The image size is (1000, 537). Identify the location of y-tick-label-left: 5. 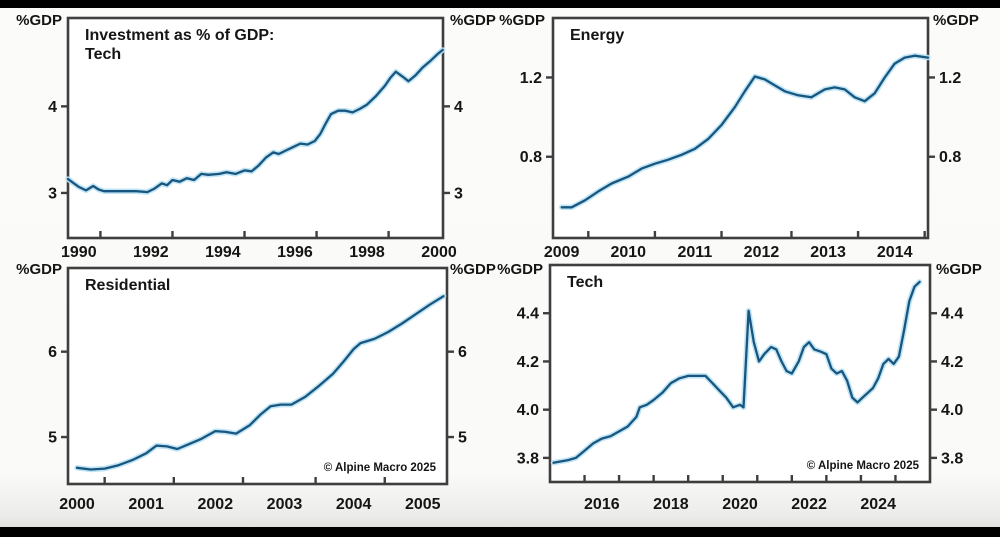
(52, 438).